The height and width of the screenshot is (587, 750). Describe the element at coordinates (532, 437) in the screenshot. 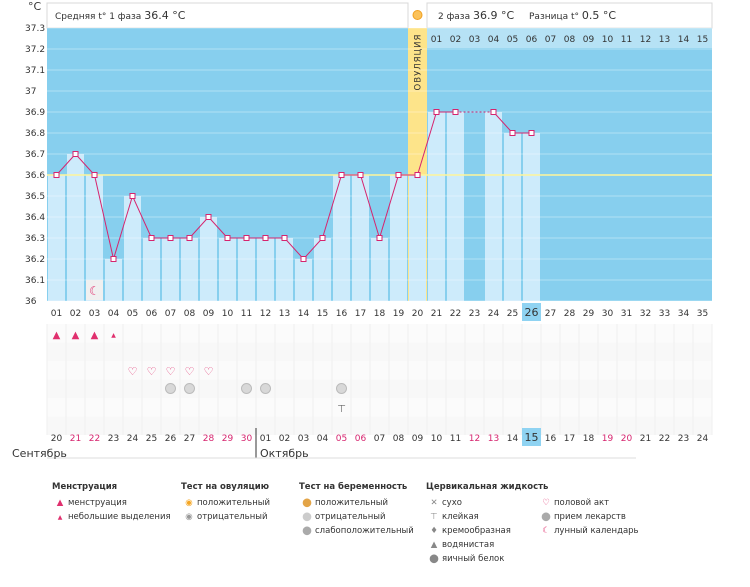

I see `date-label: 15` at that location.